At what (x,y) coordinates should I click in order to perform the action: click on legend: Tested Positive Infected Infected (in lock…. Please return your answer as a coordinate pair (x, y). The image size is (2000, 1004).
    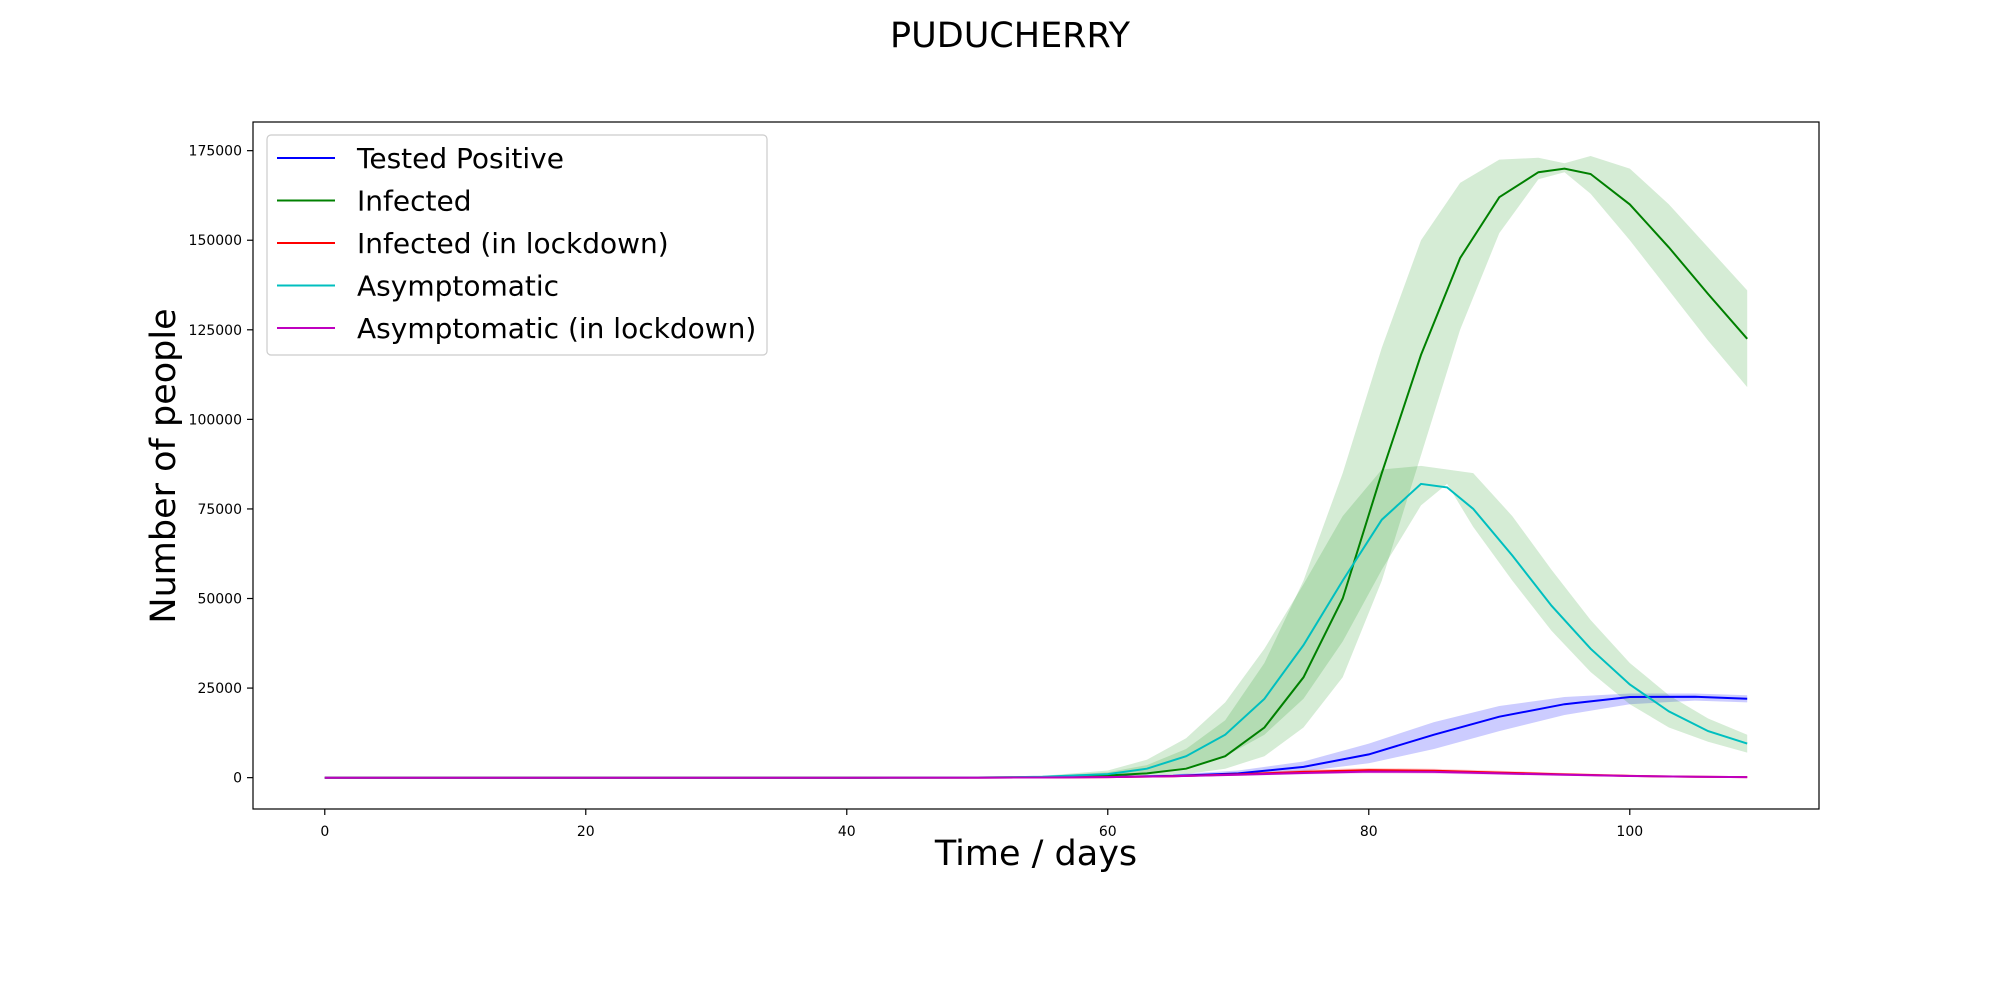
    Looking at the image, I should click on (517, 245).